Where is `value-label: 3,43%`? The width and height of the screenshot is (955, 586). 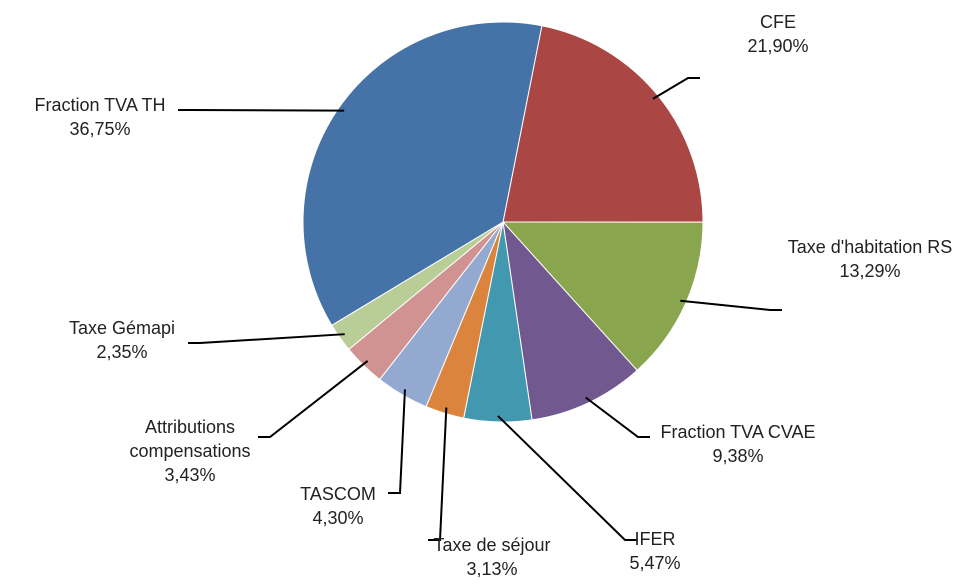
value-label: 3,43% is located at coordinates (190, 475).